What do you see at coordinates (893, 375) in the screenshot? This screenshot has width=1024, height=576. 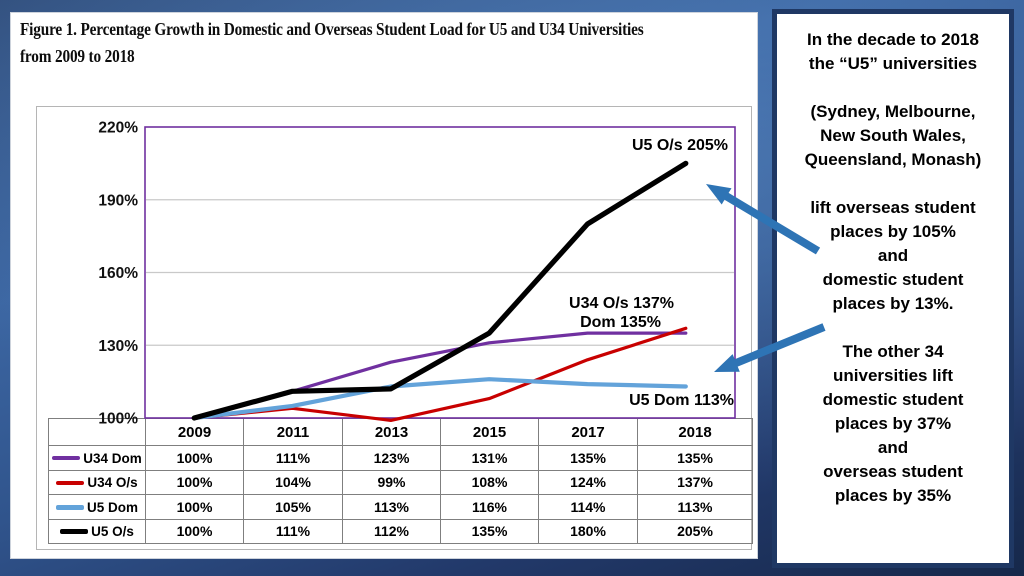 I see `callout-line: universities lift` at bounding box center [893, 375].